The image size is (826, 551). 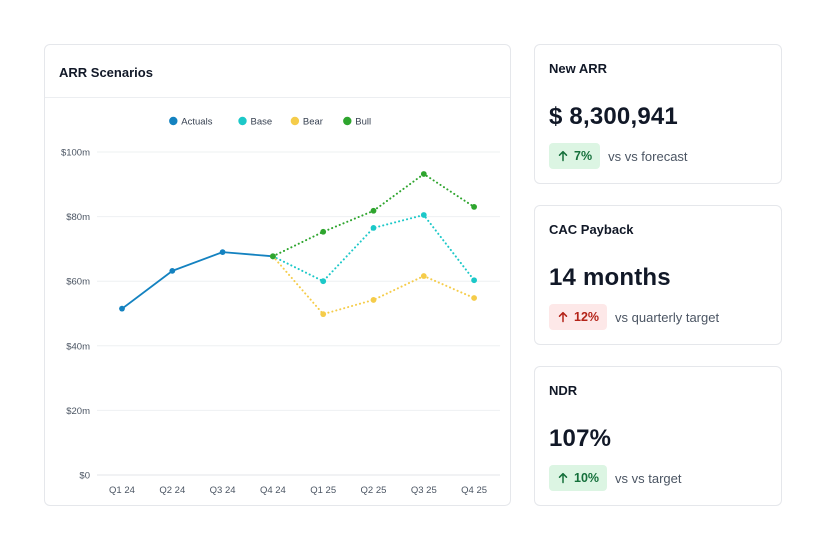 I want to click on chart-title: ARR Scenarios, so click(x=106, y=72).